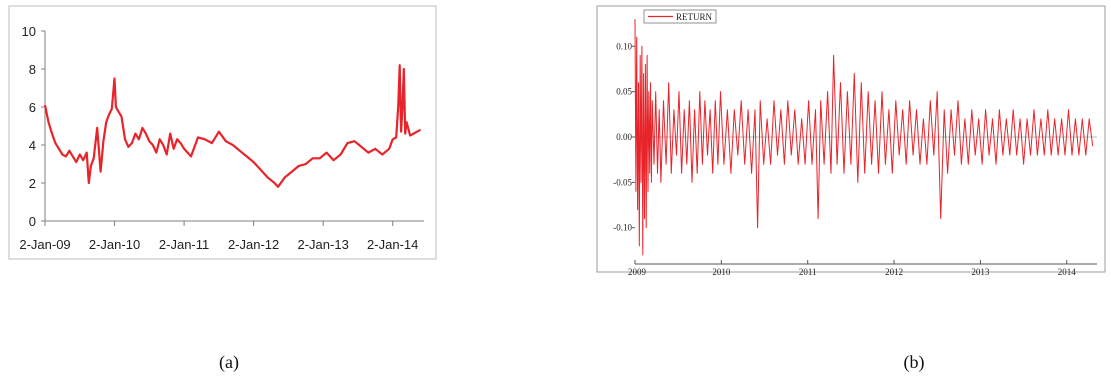 The image size is (1111, 380). I want to click on chart-b-legend-label: RETURN, so click(694, 17).